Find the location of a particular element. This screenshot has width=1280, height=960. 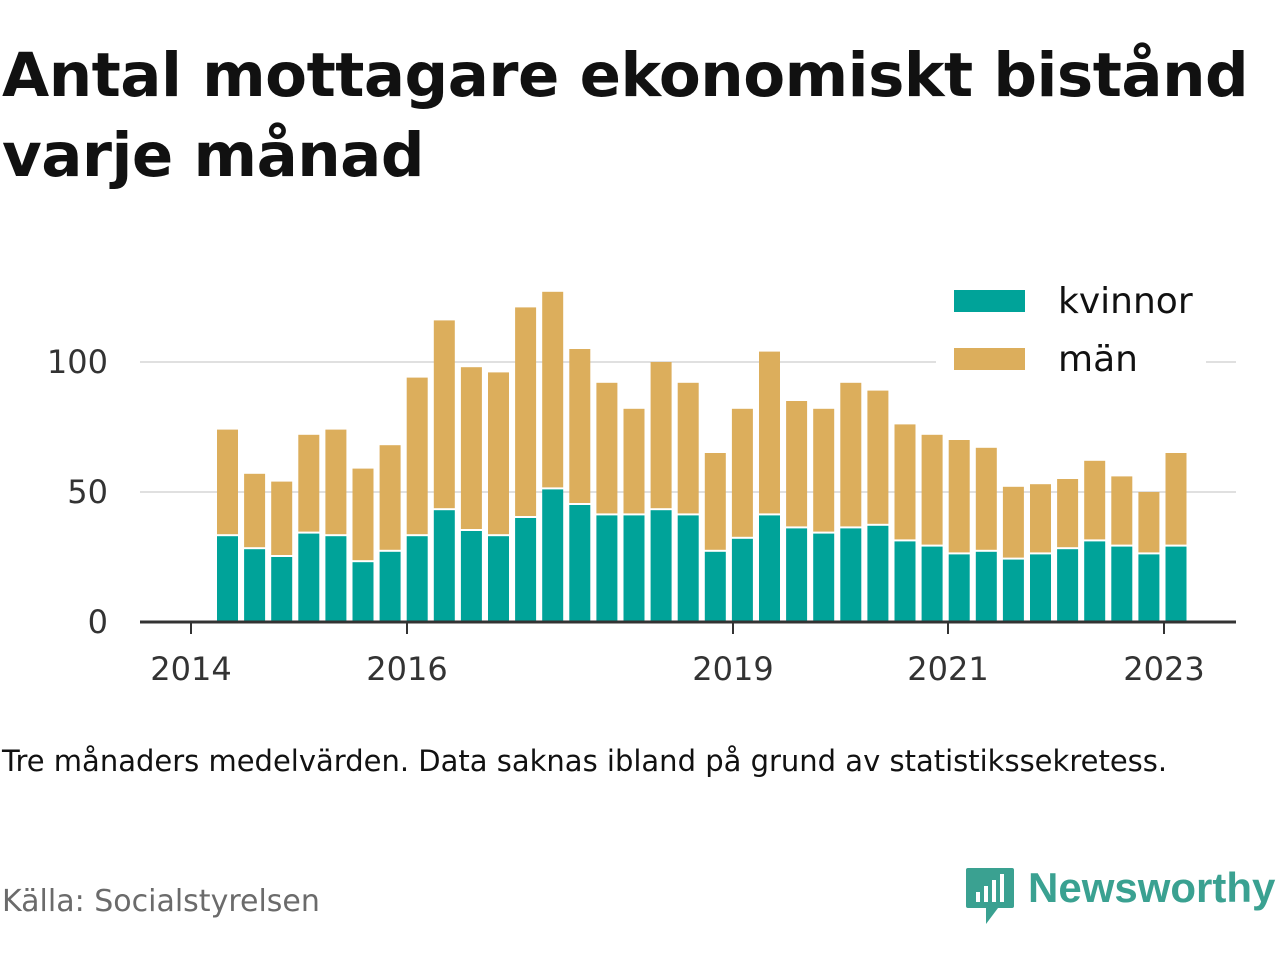

y-axis-ticks: 0 50 100 is located at coordinates (77, 492).